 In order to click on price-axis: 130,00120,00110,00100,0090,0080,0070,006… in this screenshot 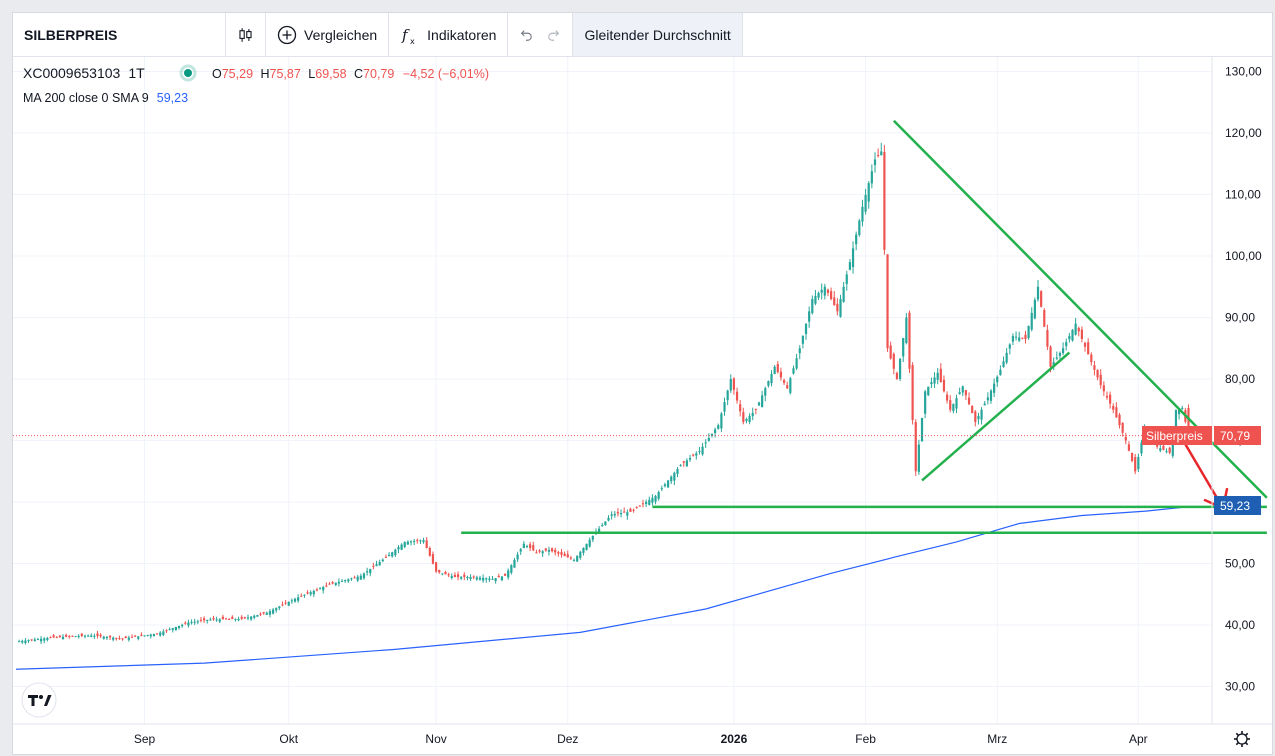, I will do `click(1243, 379)`.